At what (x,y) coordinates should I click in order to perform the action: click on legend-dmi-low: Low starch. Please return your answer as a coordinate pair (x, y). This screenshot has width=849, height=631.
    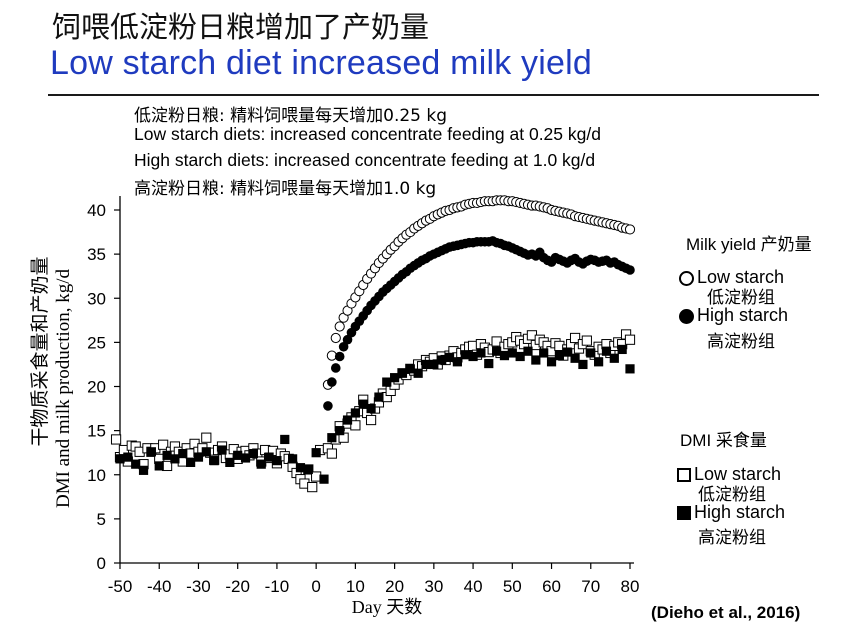
    Looking at the image, I should click on (729, 474).